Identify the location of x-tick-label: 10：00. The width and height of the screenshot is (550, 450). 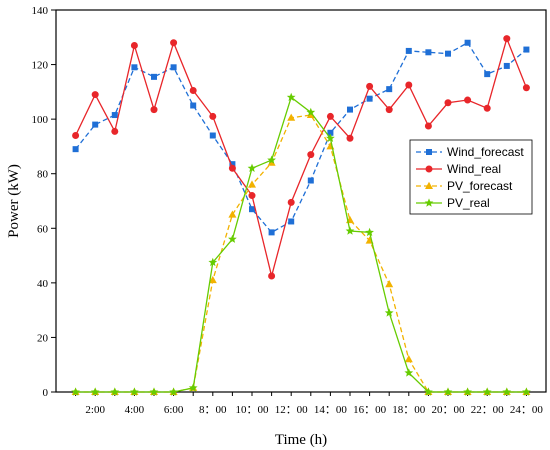
(252, 410).